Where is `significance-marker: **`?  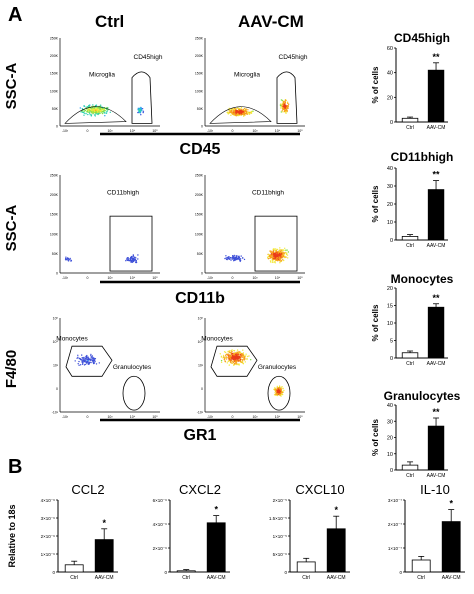
significance-marker: ** is located at coordinates (437, 298).